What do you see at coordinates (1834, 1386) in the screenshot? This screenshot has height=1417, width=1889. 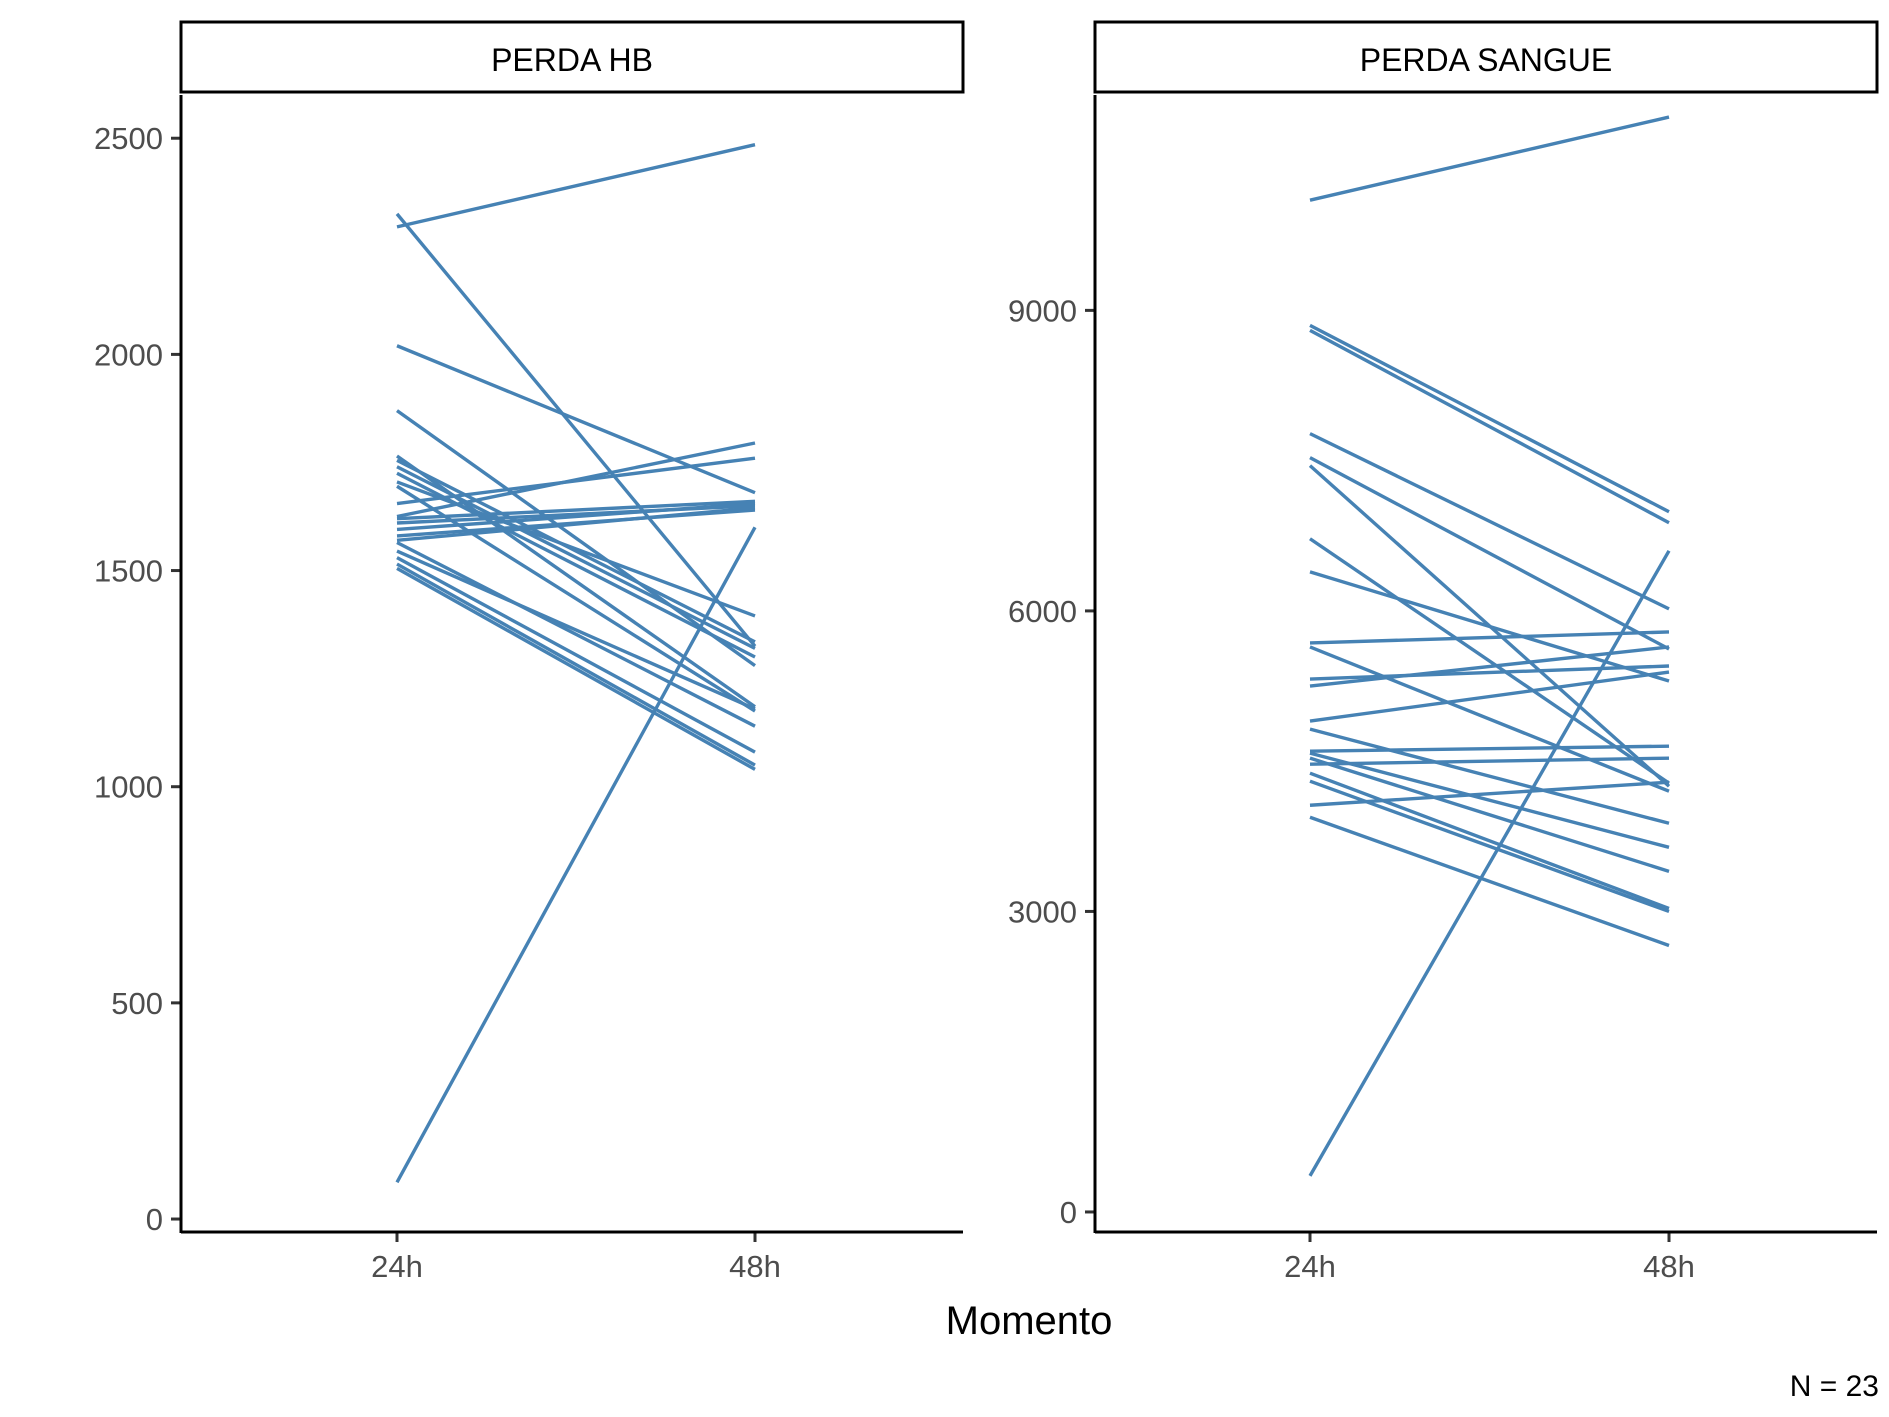 I see `caption-n: N = 23` at bounding box center [1834, 1386].